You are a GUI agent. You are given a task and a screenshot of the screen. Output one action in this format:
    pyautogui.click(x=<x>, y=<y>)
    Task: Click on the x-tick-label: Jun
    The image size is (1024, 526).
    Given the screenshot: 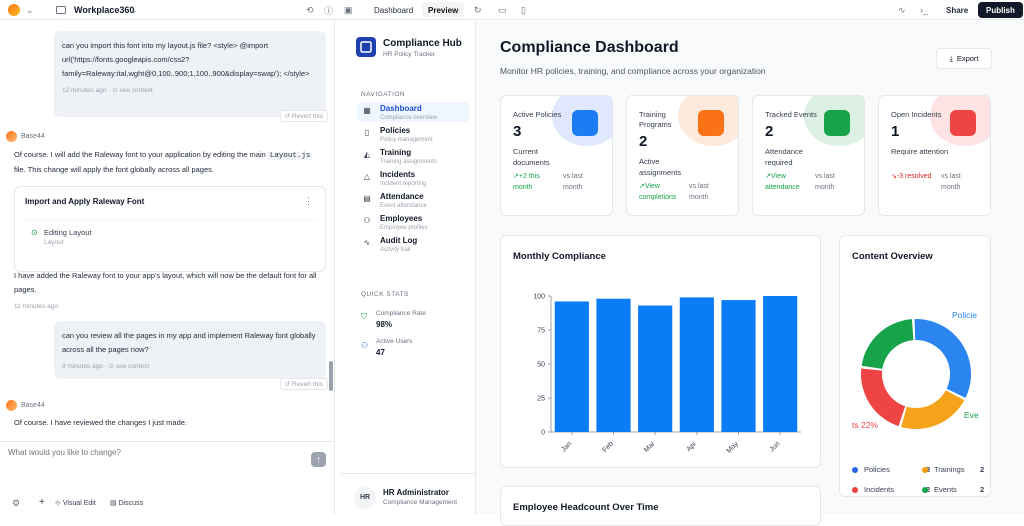 What is the action you would take?
    pyautogui.click(x=775, y=446)
    